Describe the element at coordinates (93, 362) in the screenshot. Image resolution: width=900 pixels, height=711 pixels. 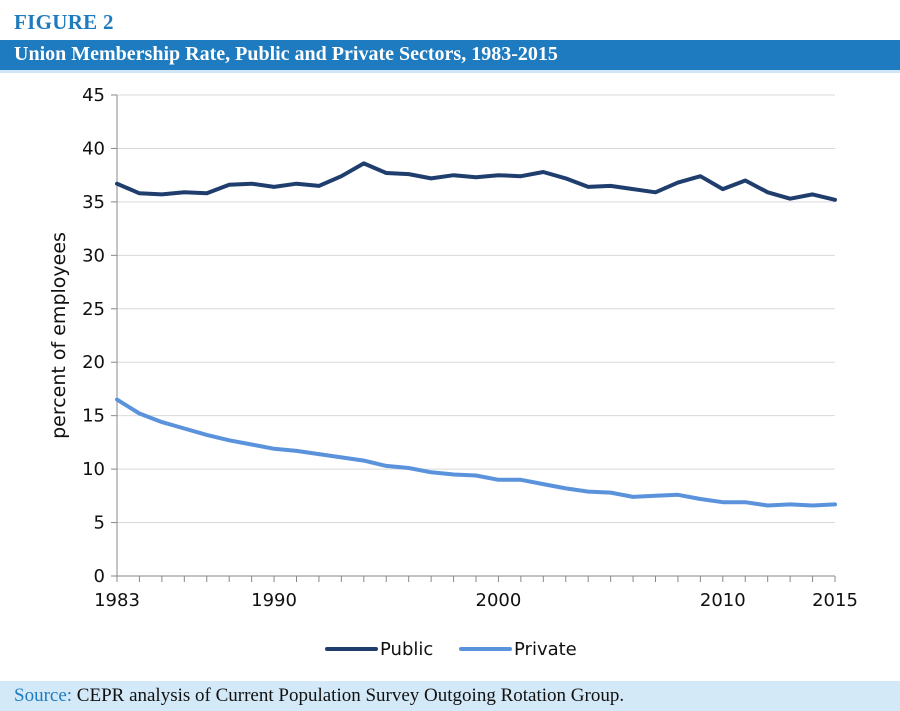
I see `y-tick-label: 20` at that location.